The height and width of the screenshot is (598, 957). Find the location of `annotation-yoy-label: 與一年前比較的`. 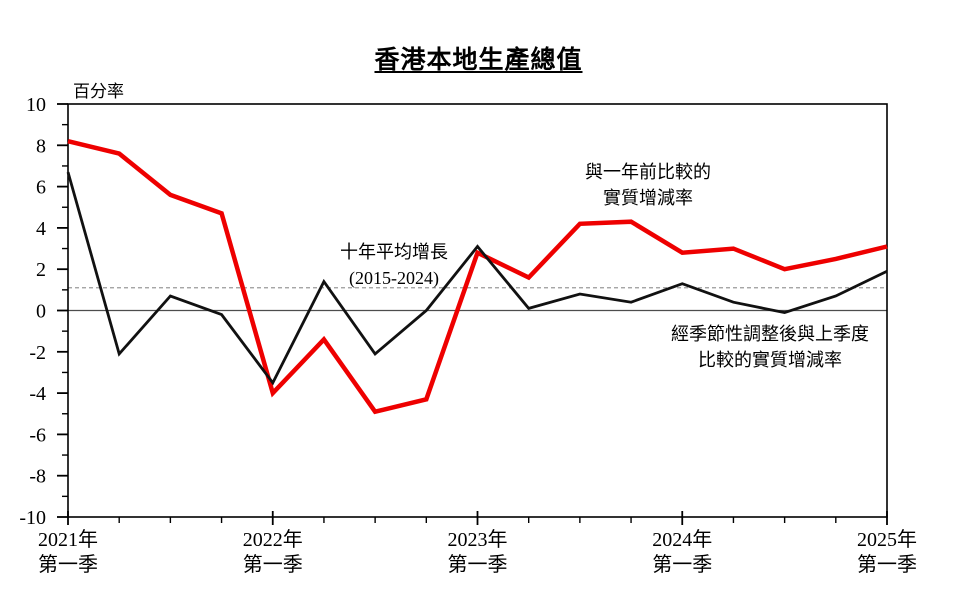

annotation-yoy-label: 與一年前比較的 is located at coordinates (648, 172).